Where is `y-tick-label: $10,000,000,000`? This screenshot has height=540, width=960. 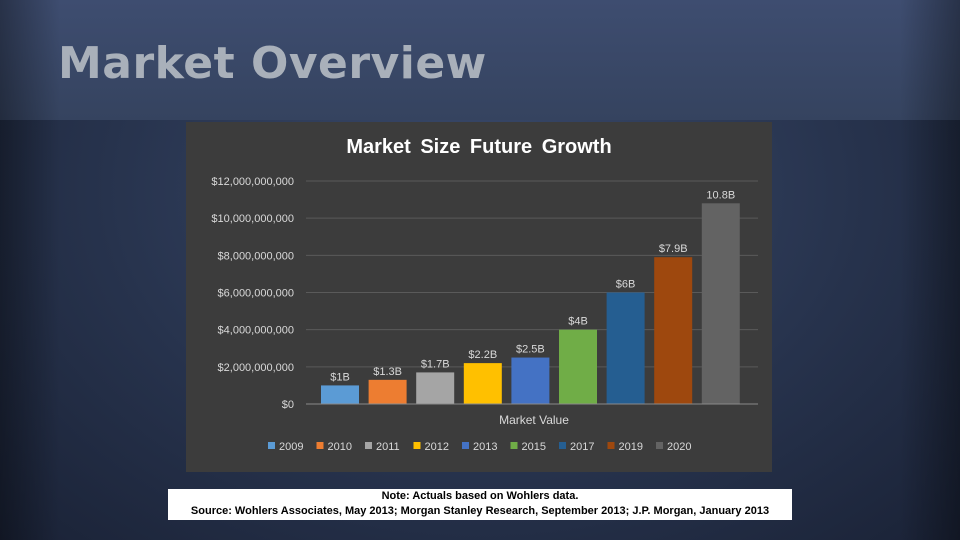 y-tick-label: $10,000,000,000 is located at coordinates (252, 219).